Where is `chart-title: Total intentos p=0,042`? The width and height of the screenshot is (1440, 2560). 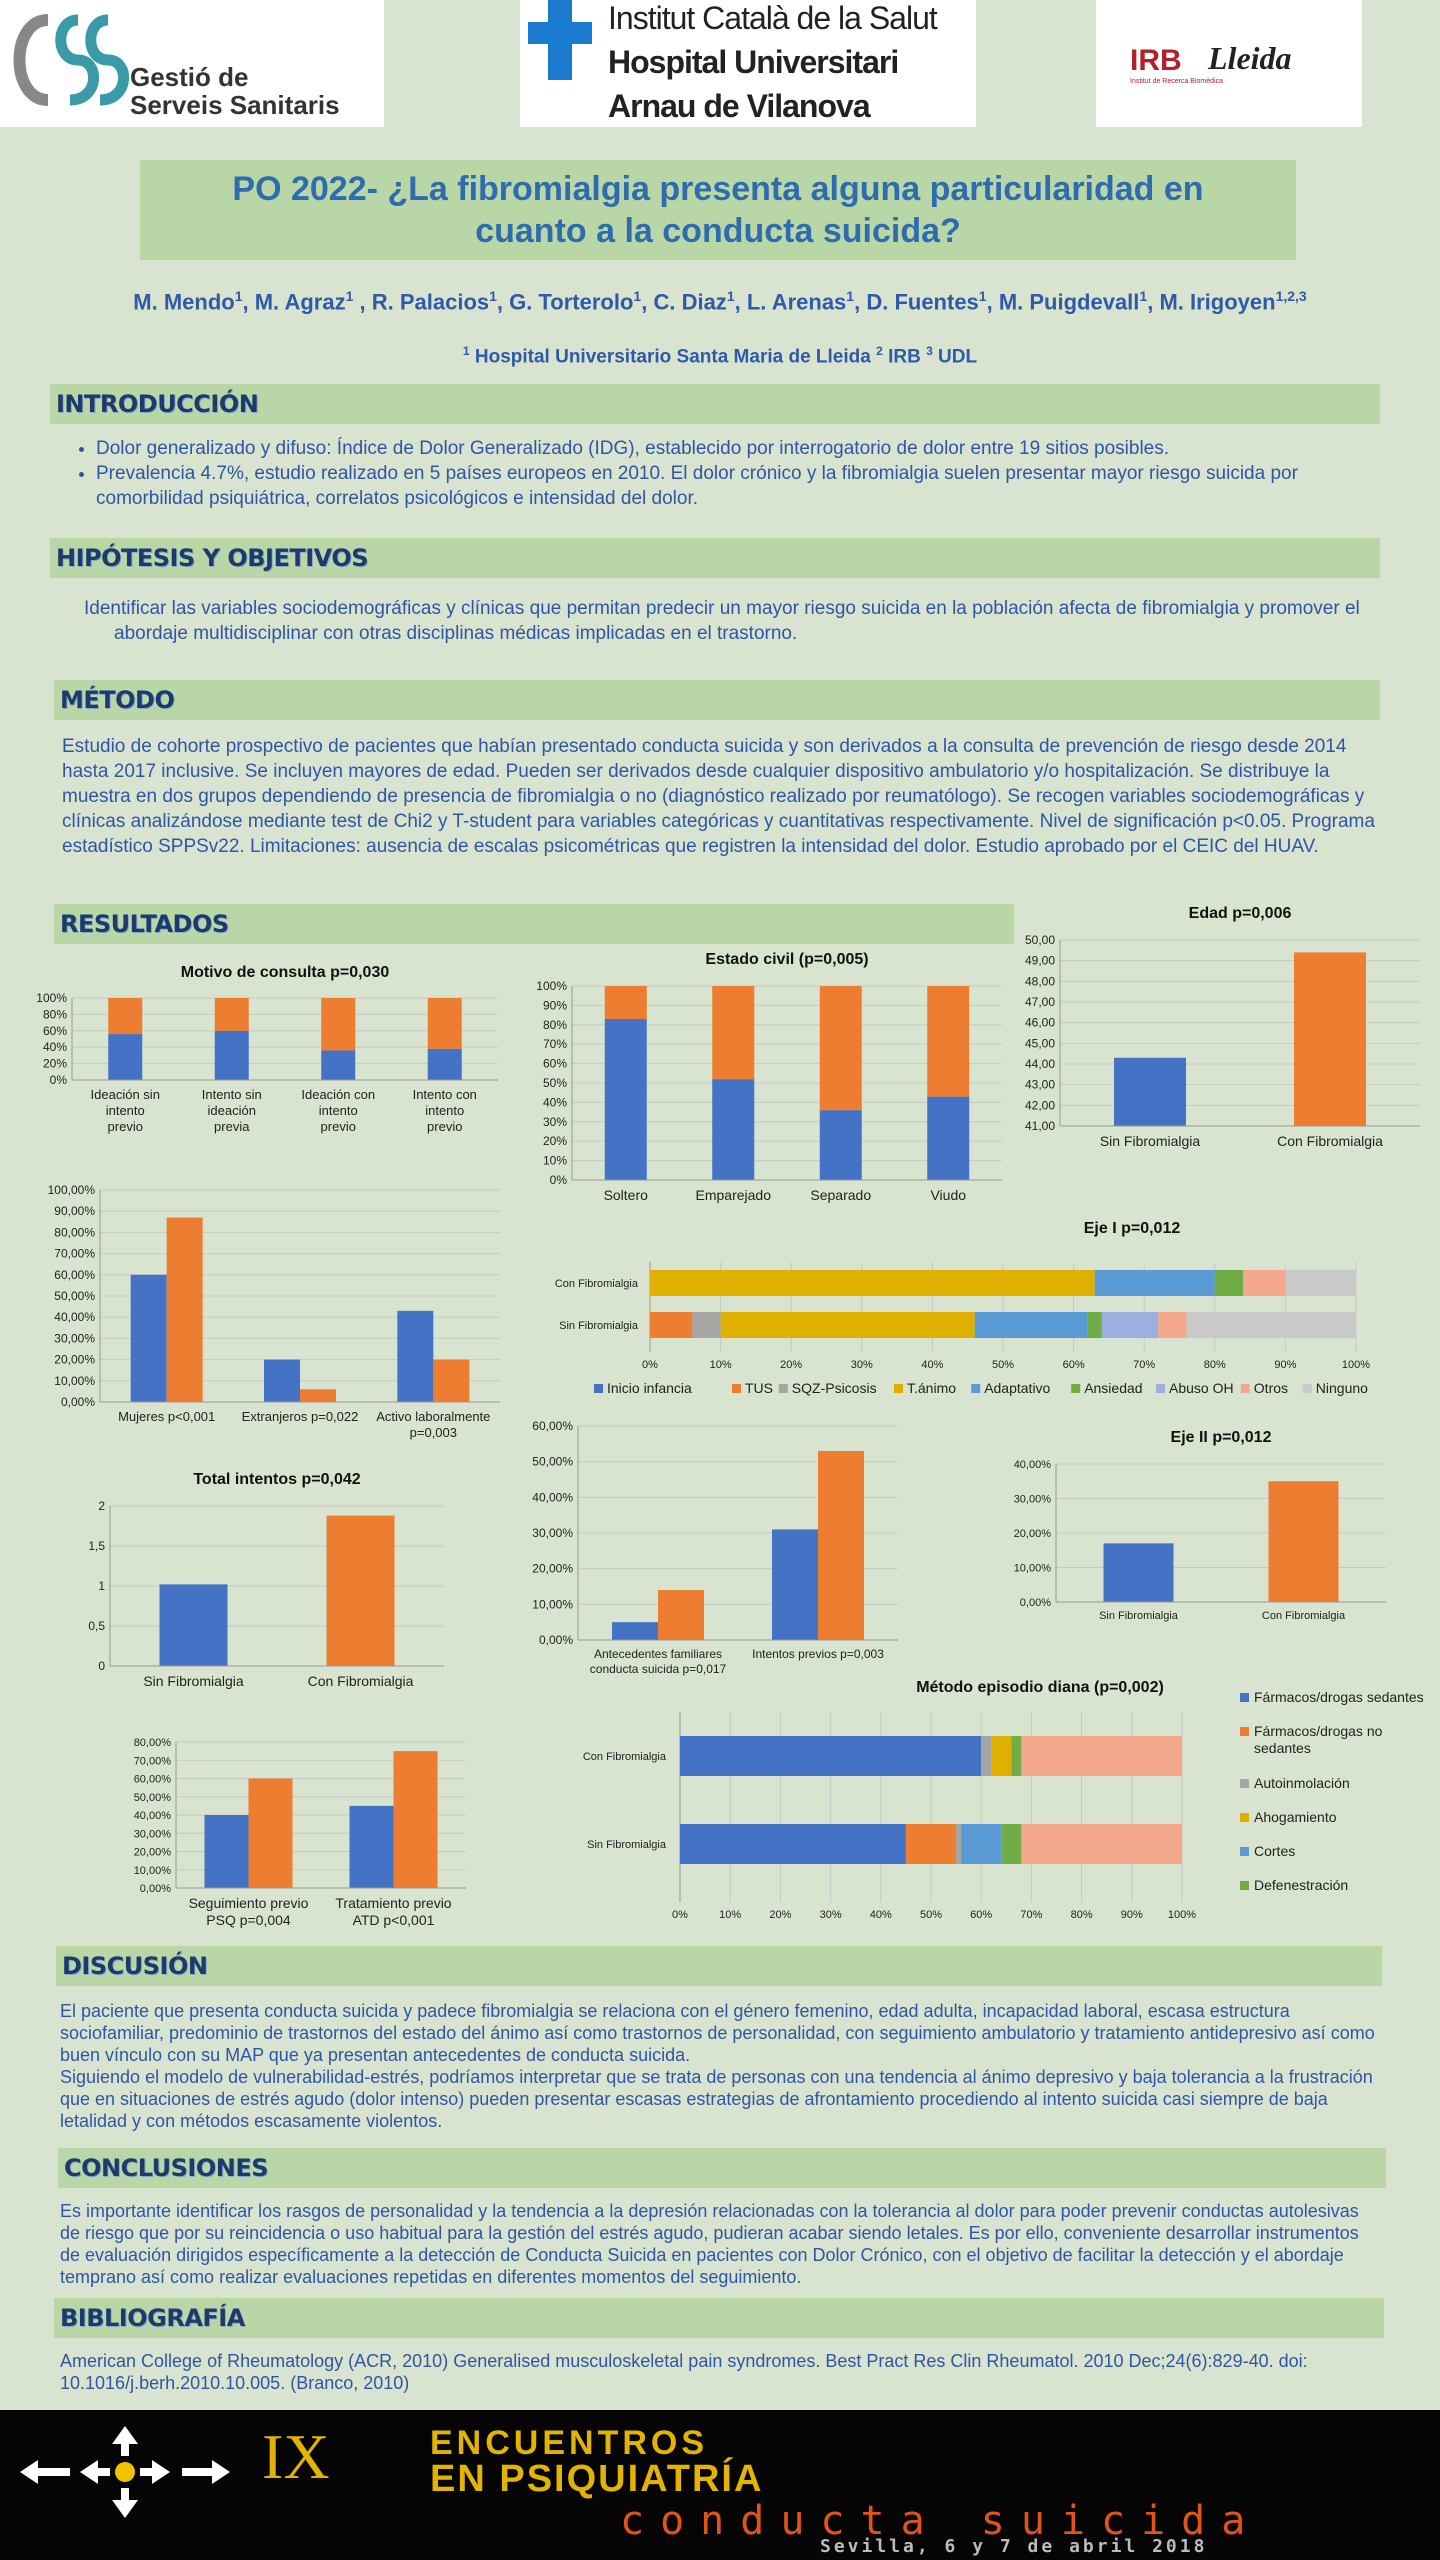
chart-title: Total intentos p=0,042 is located at coordinates (276, 1479).